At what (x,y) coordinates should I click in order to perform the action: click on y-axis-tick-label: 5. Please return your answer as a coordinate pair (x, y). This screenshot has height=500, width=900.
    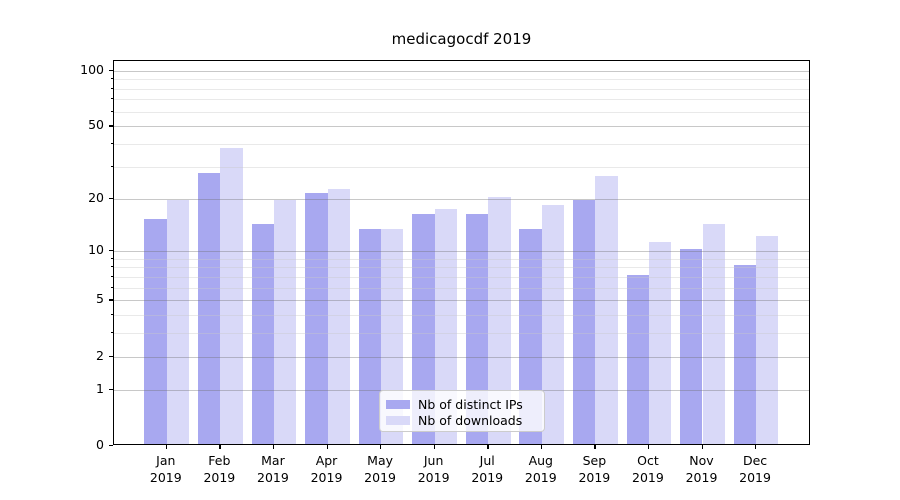
    Looking at the image, I should click on (100, 299).